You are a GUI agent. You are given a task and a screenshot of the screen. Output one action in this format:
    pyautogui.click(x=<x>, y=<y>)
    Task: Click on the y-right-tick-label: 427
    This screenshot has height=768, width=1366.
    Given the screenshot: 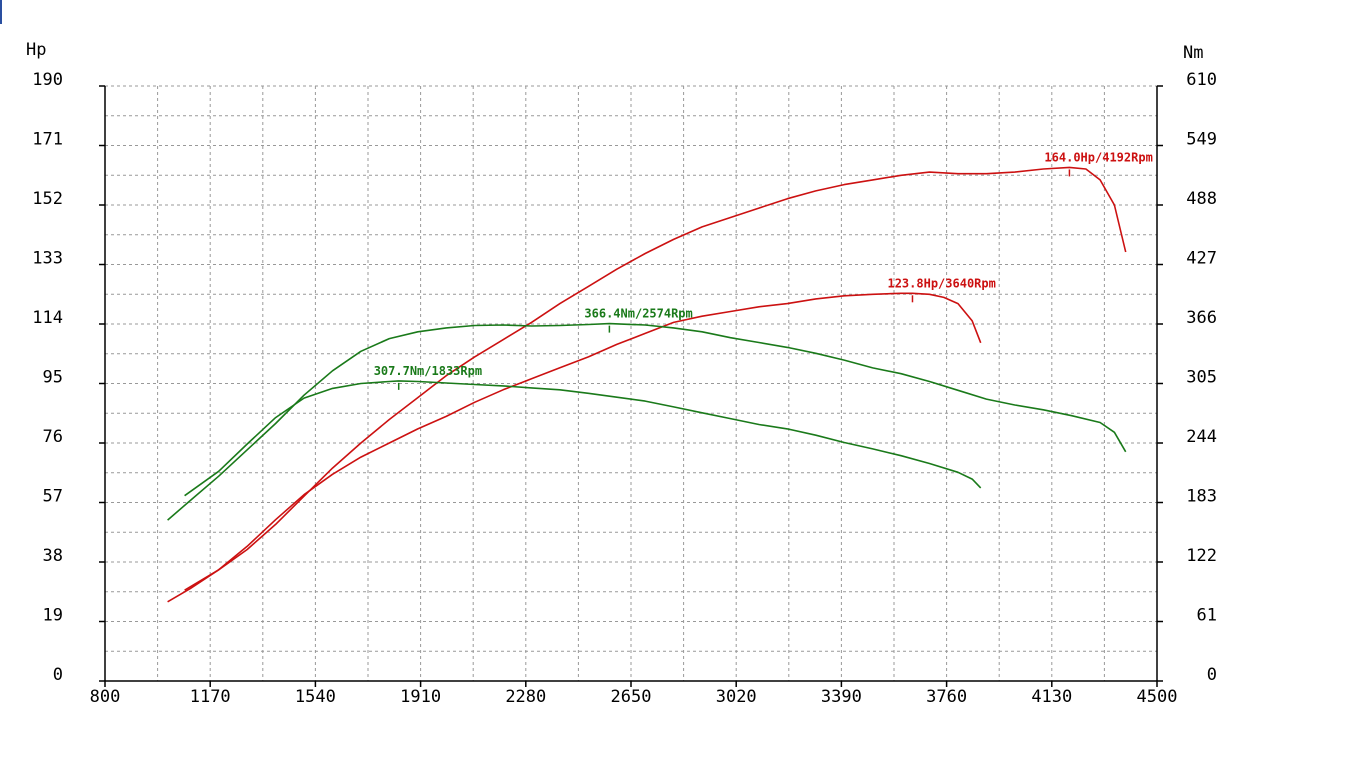 What is the action you would take?
    pyautogui.click(x=1201, y=259)
    